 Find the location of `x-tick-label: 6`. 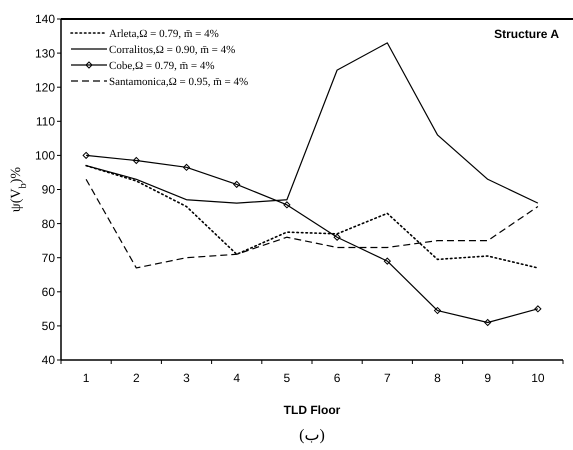

x-tick-label: 6 is located at coordinates (337, 378).